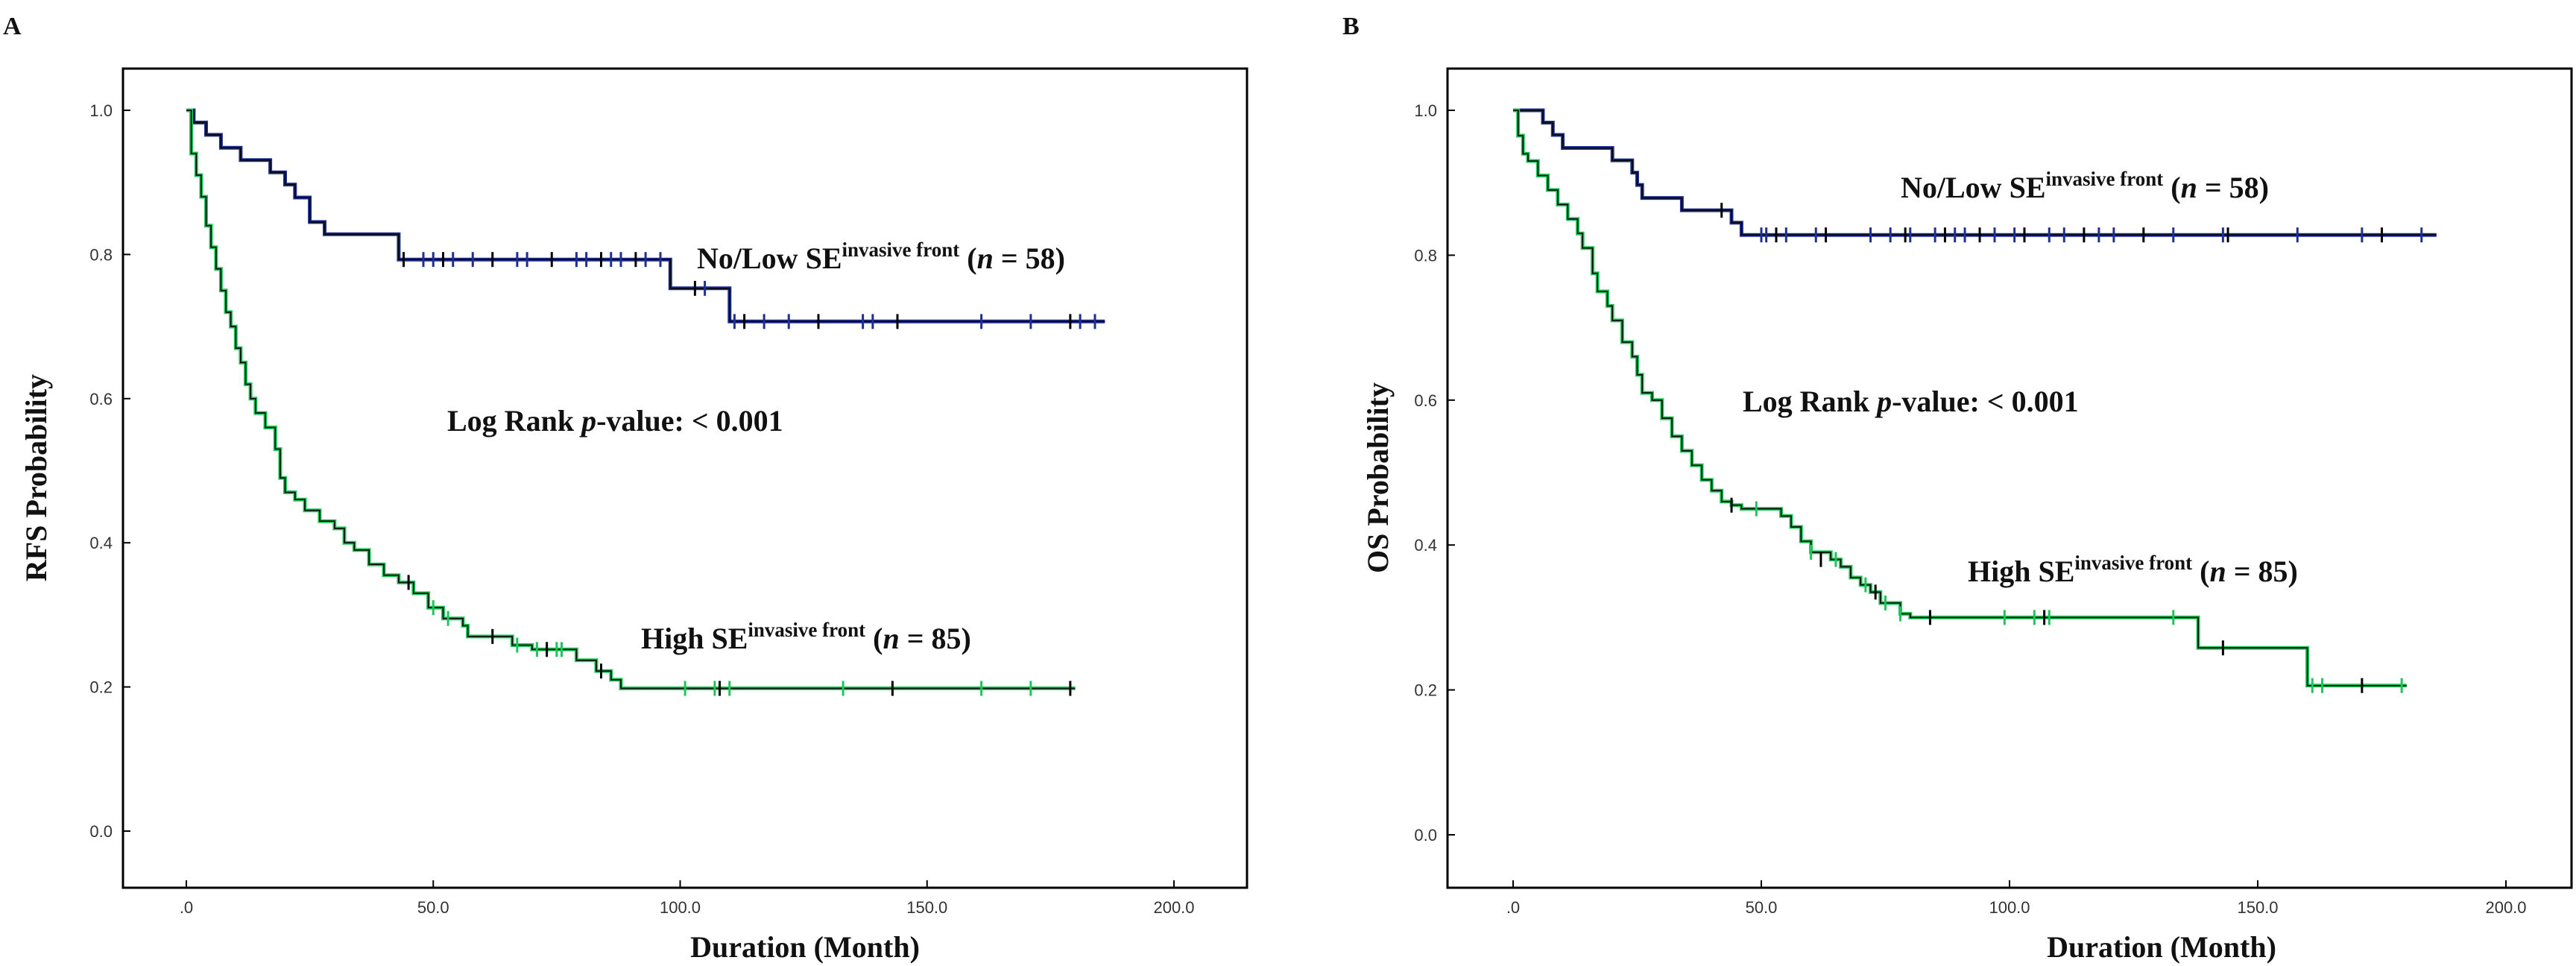  I want to click on panel-label: A, so click(13, 26).